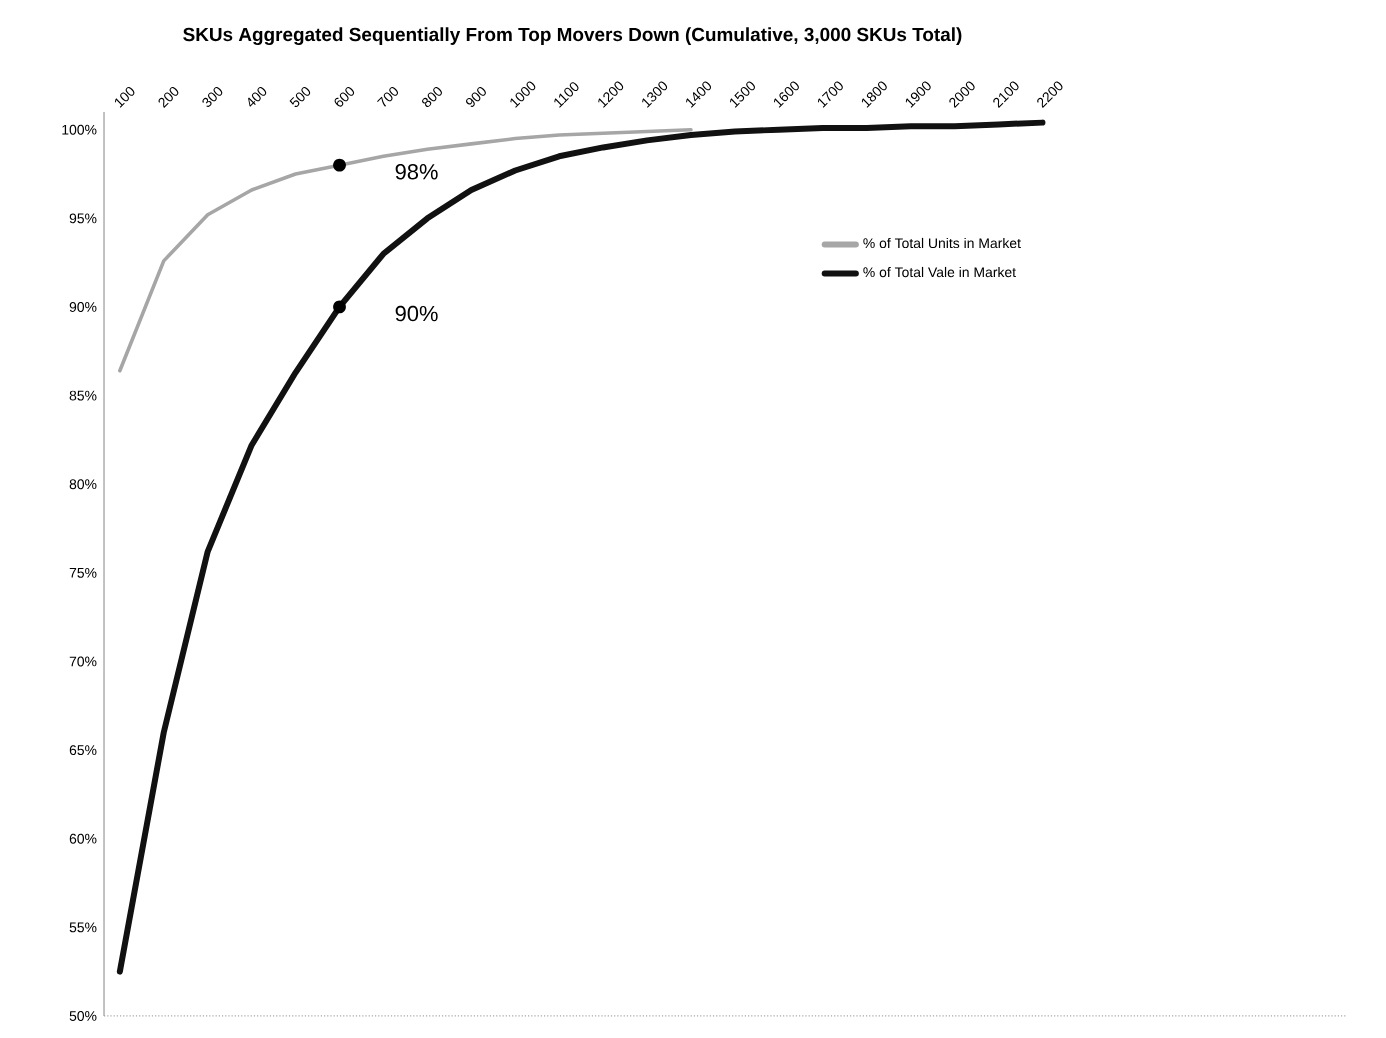  What do you see at coordinates (572, 36) in the screenshot?
I see `chart-title: SKUs Aggregated Sequentially From Top Movers Down (Cumulative, 3,000 SKUs Total)` at bounding box center [572, 36].